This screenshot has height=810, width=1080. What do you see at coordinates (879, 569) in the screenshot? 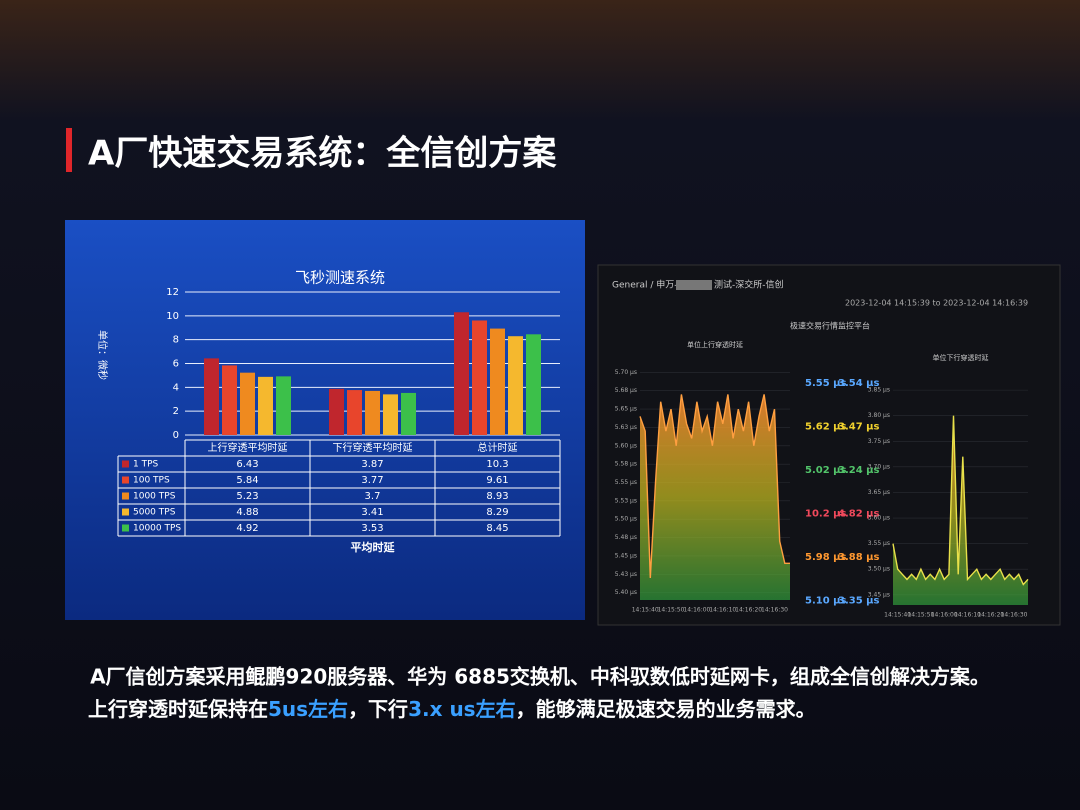
I see `y-tick-label: 3.50 µs` at bounding box center [879, 569].